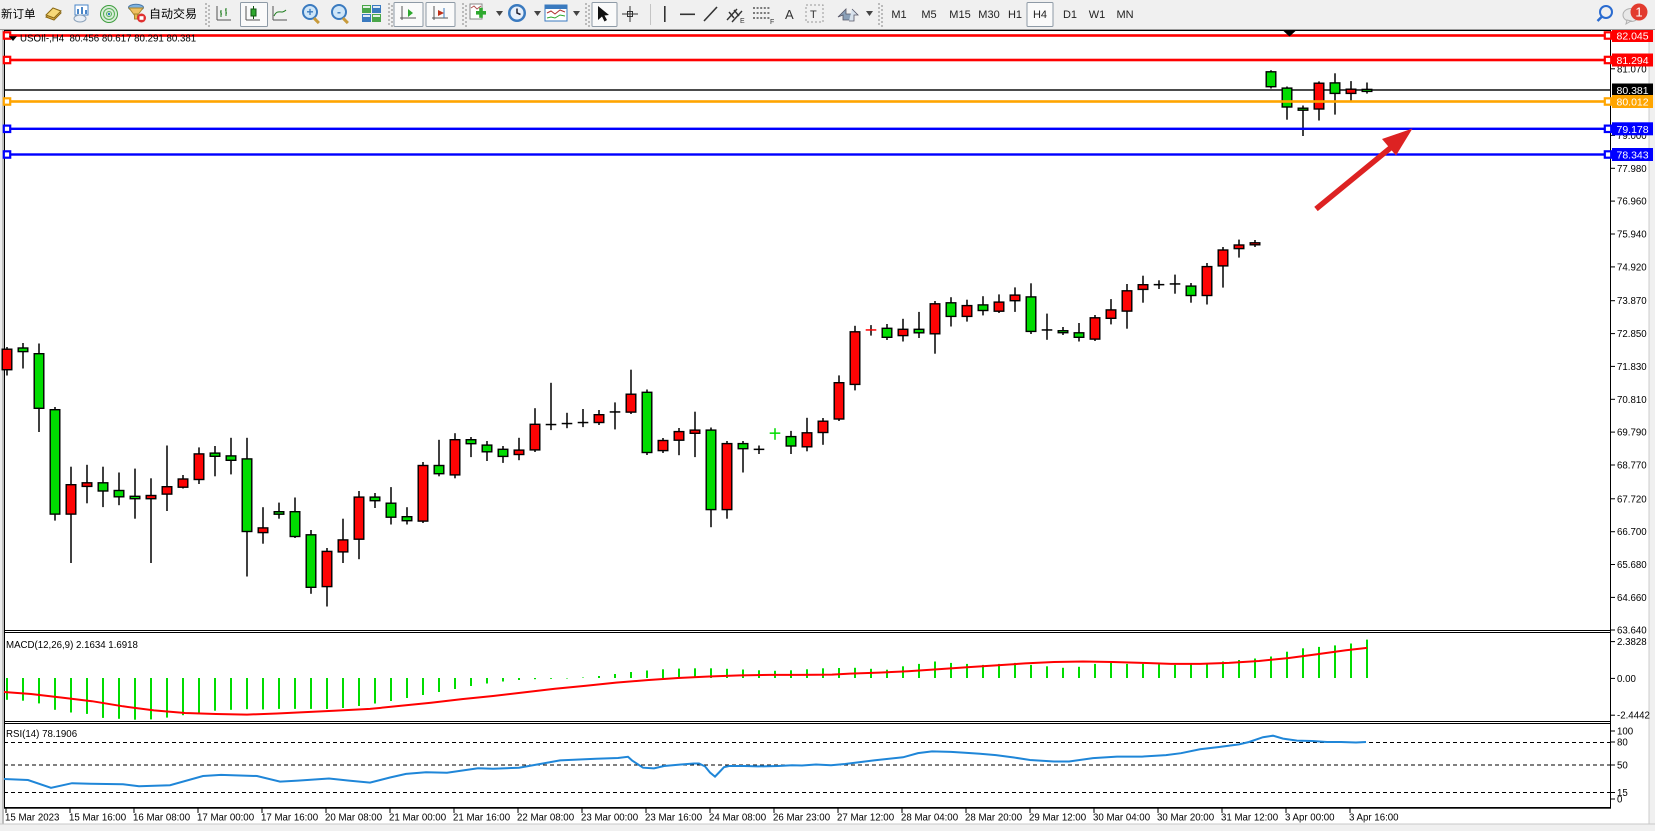  I want to click on svg-text: 81.294, so click(1633, 61).